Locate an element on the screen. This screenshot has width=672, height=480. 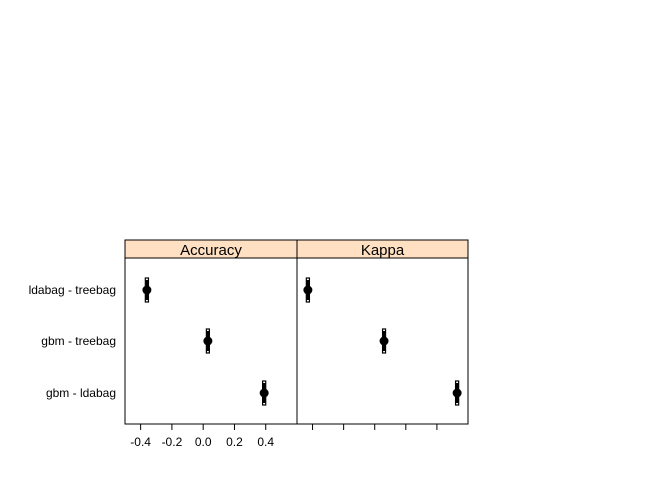
x-tick-label: -0.4 is located at coordinates (140, 442).